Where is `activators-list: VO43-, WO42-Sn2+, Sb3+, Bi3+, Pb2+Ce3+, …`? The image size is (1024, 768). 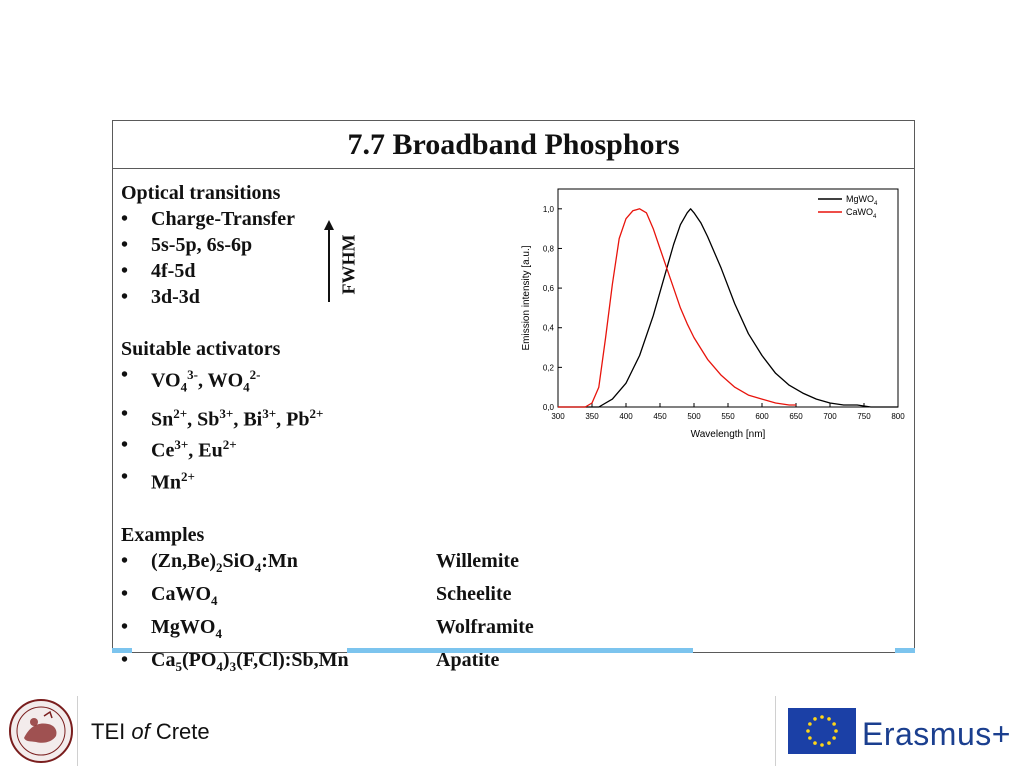
activators-list: VO43-, WO42-Sn2+, Sb3+, Bi3+, Pb2+Ce3+, … is located at coordinates (235, 429).